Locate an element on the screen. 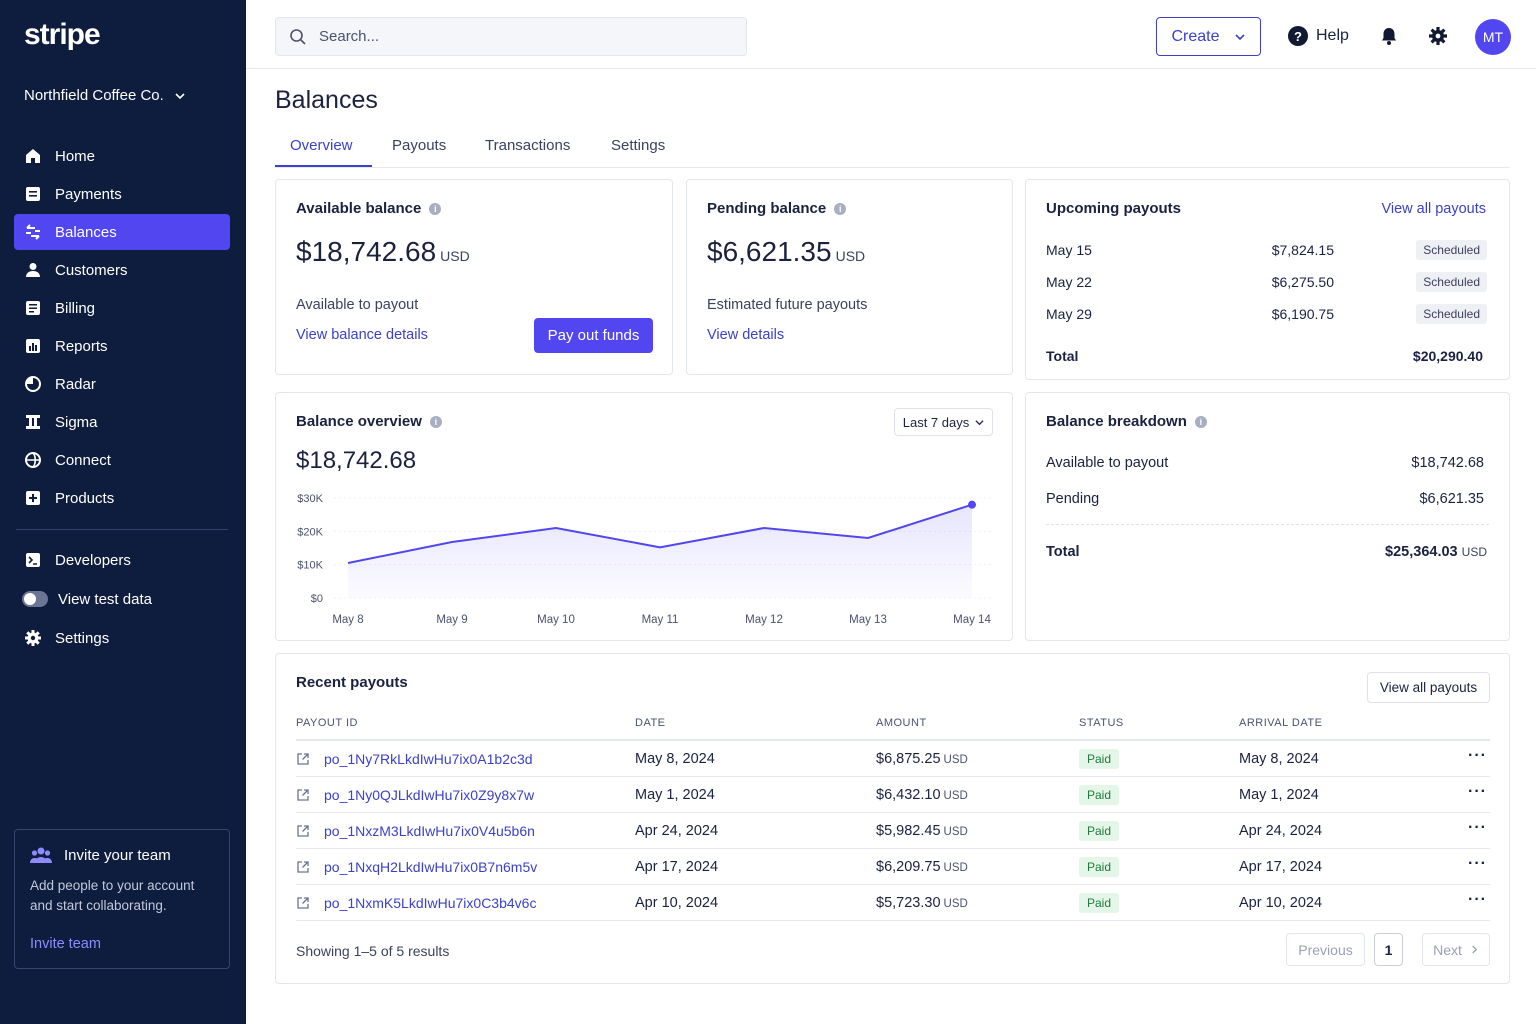  y-tick-label: $30K is located at coordinates (310, 499).